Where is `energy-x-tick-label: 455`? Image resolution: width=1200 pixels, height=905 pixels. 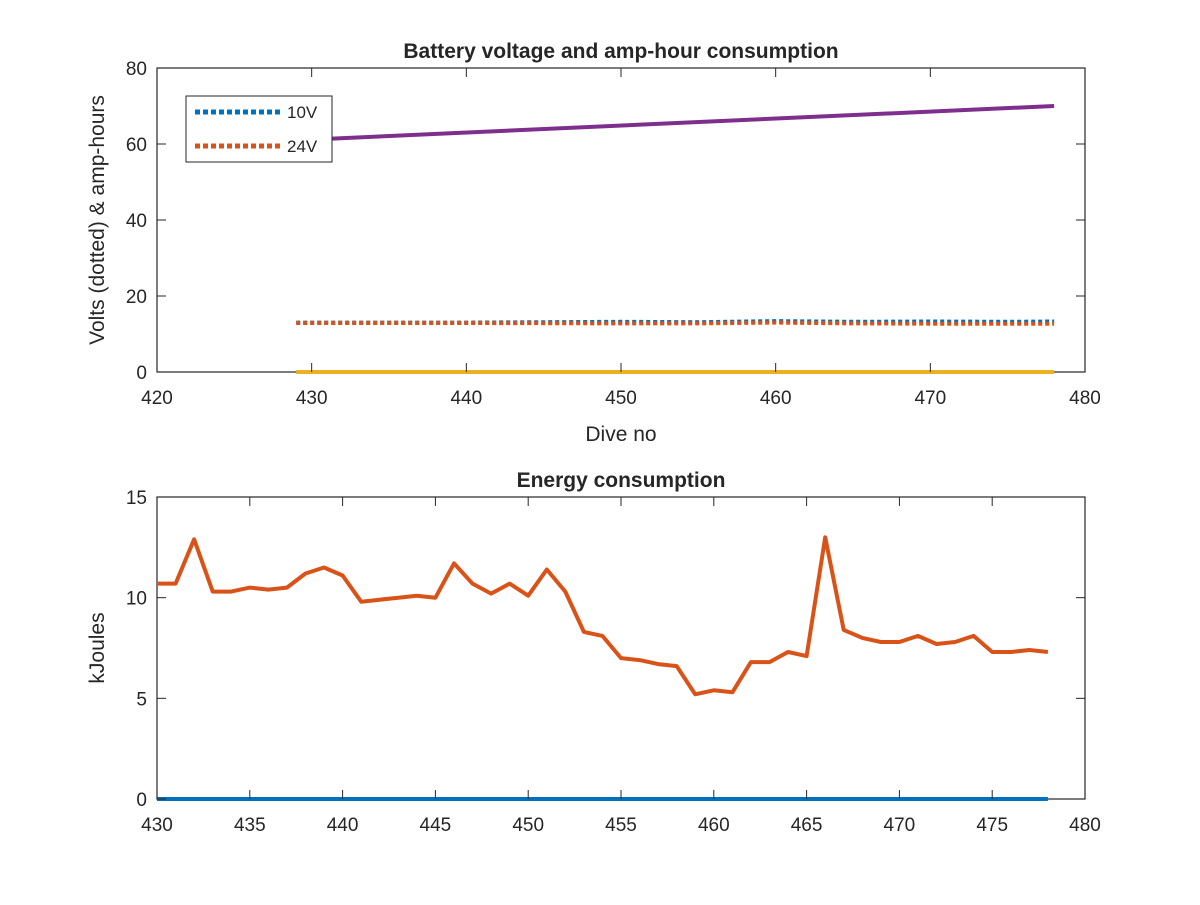 energy-x-tick-label: 455 is located at coordinates (621, 825).